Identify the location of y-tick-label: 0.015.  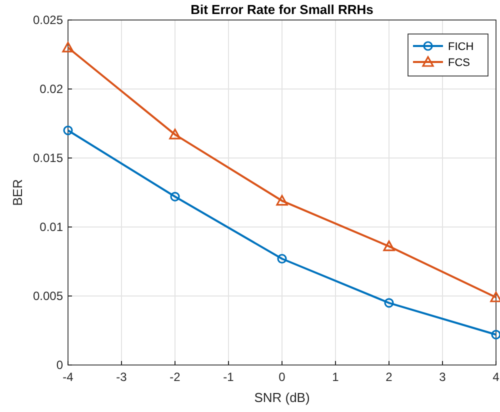
(48, 158).